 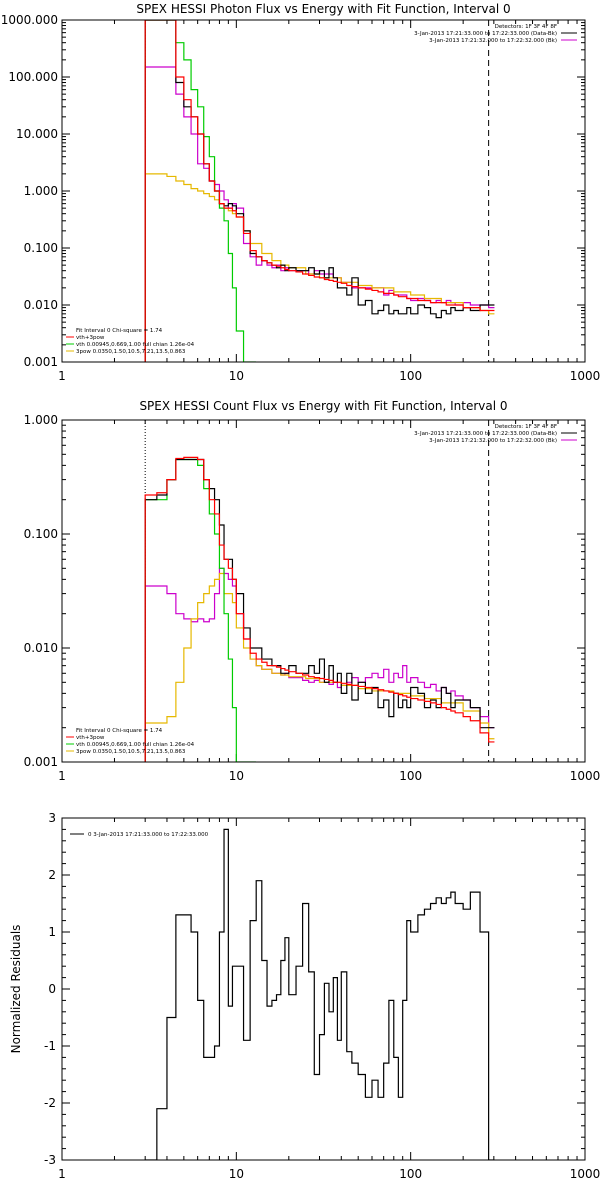 I want to click on y-tick-label: -2, so click(x=50, y=1103).